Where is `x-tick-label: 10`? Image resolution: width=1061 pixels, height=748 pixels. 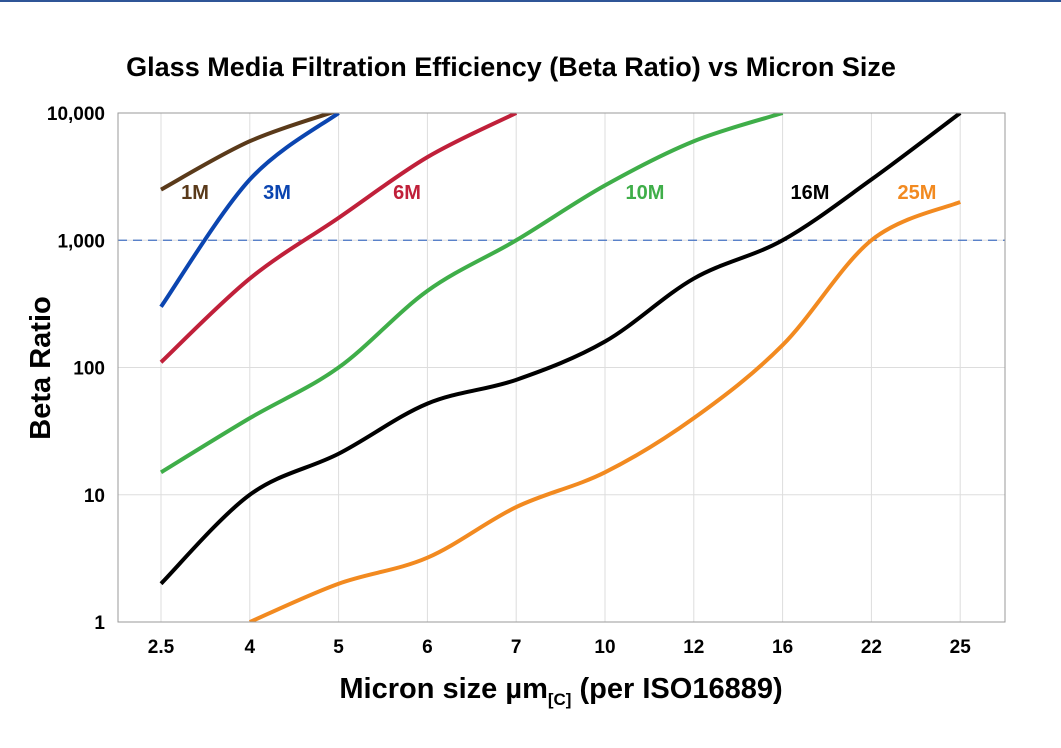 x-tick-label: 10 is located at coordinates (604, 647).